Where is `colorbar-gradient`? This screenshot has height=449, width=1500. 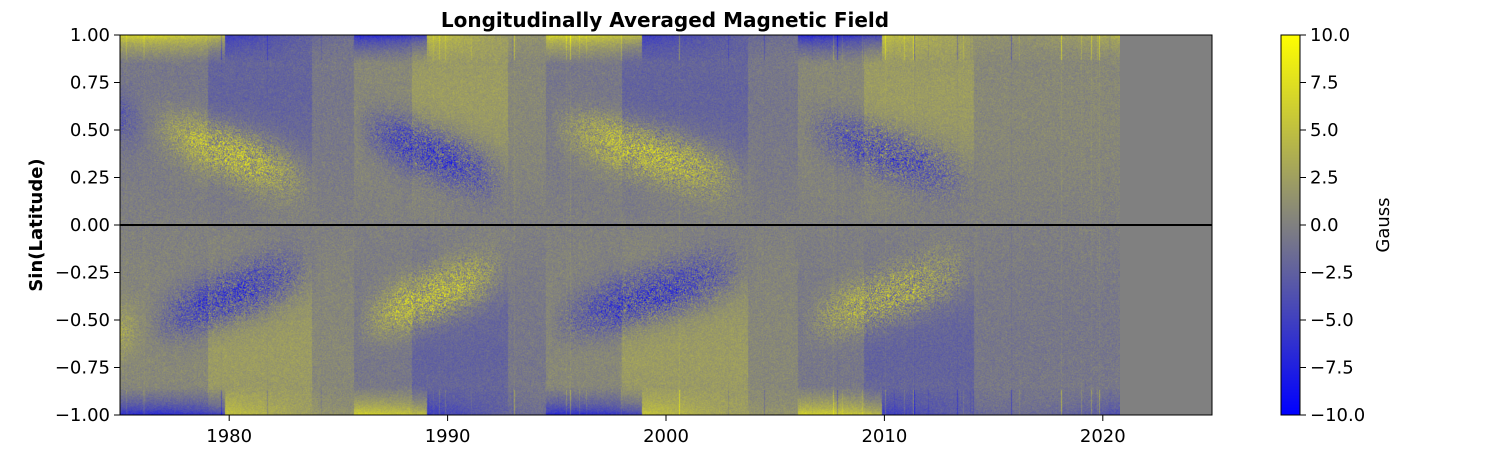 colorbar-gradient is located at coordinates (1290, 225).